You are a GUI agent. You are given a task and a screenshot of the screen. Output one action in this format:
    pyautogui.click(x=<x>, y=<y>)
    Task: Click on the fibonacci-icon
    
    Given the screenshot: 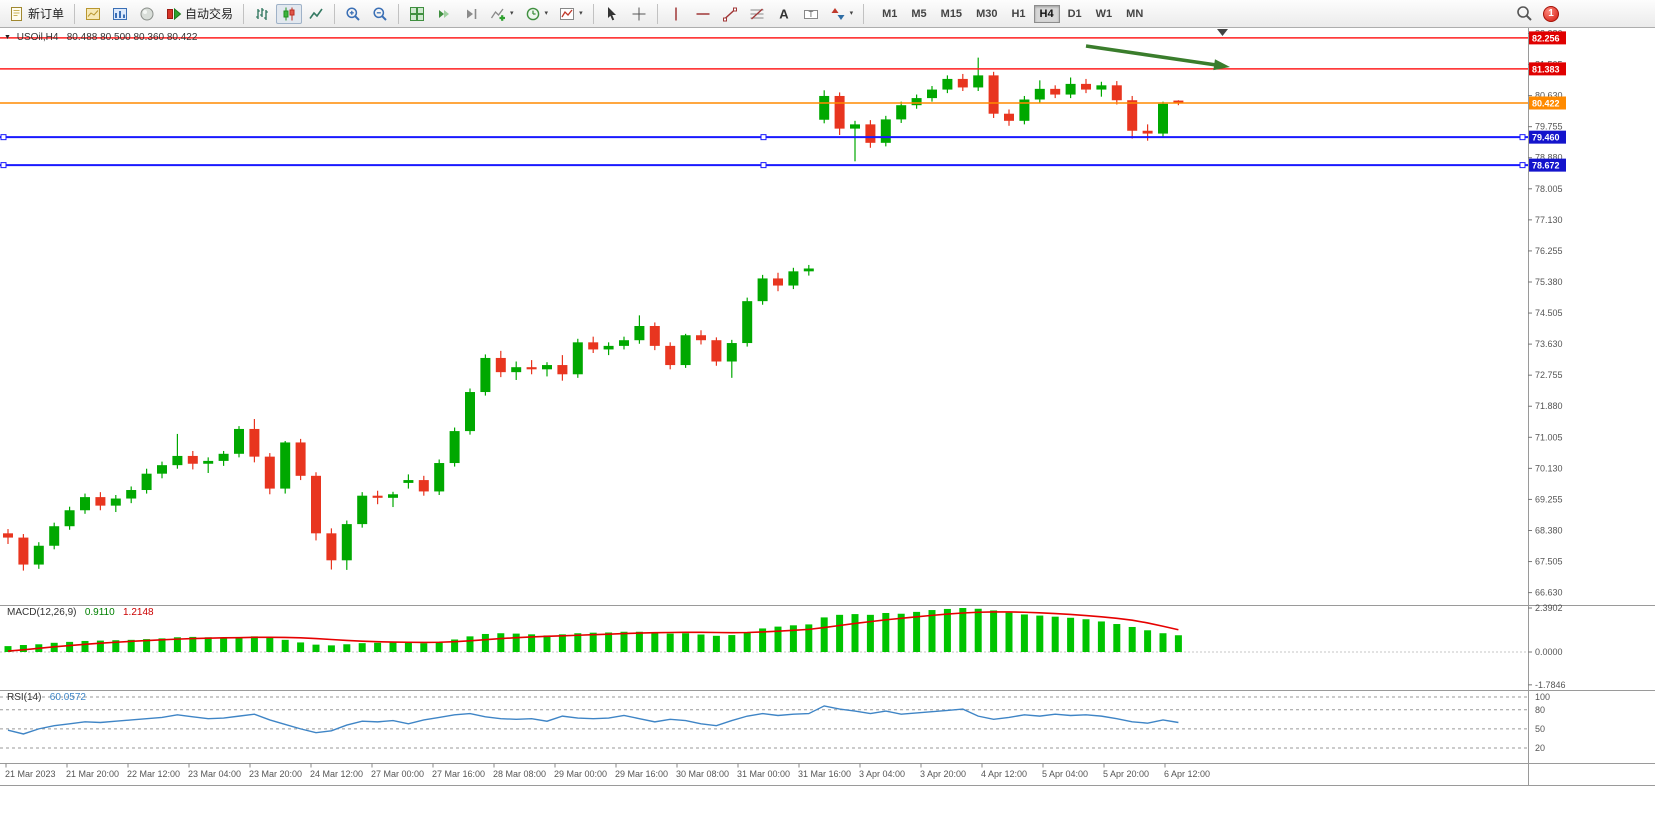 What is the action you would take?
    pyautogui.click(x=757, y=13)
    